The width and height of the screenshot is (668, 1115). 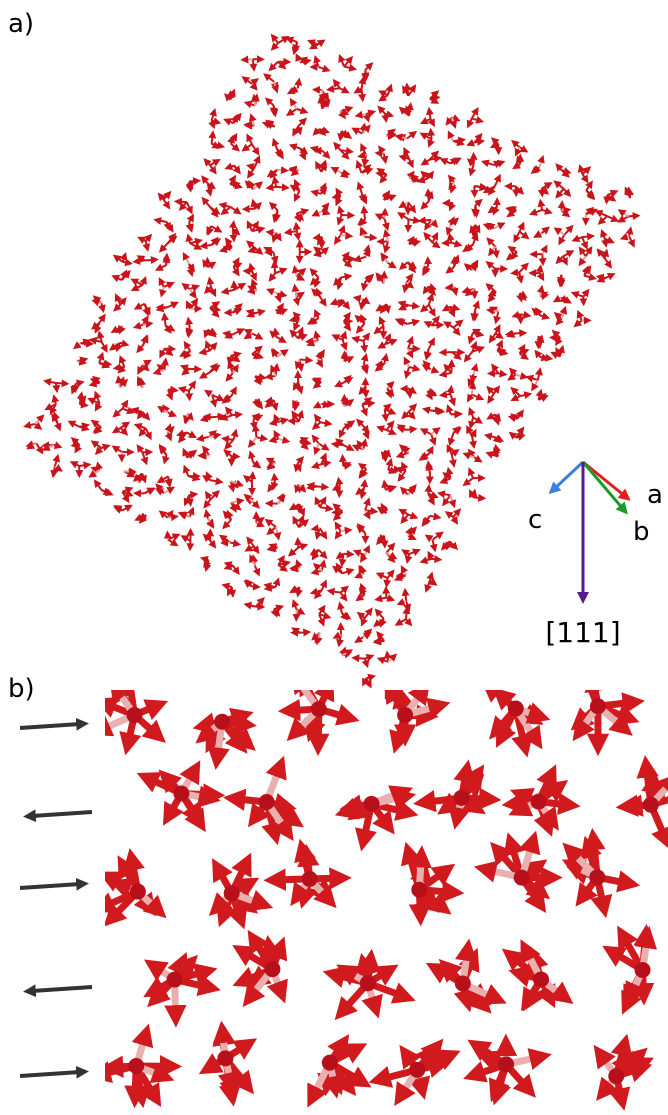 I want to click on layer-arrow, so click(x=50, y=1074).